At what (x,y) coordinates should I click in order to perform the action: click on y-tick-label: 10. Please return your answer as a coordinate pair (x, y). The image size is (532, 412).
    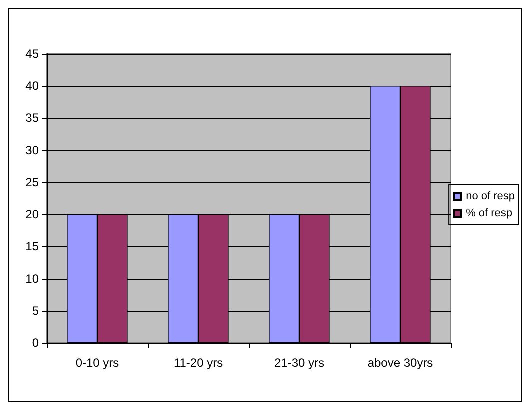
    Looking at the image, I should click on (33, 279).